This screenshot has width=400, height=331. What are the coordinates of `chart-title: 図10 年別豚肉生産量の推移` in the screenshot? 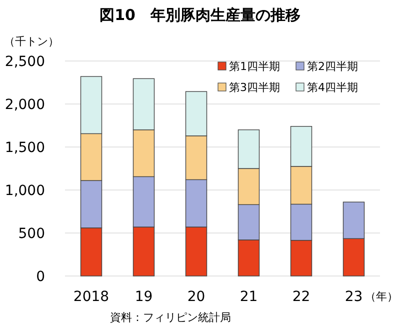 It's located at (200, 15).